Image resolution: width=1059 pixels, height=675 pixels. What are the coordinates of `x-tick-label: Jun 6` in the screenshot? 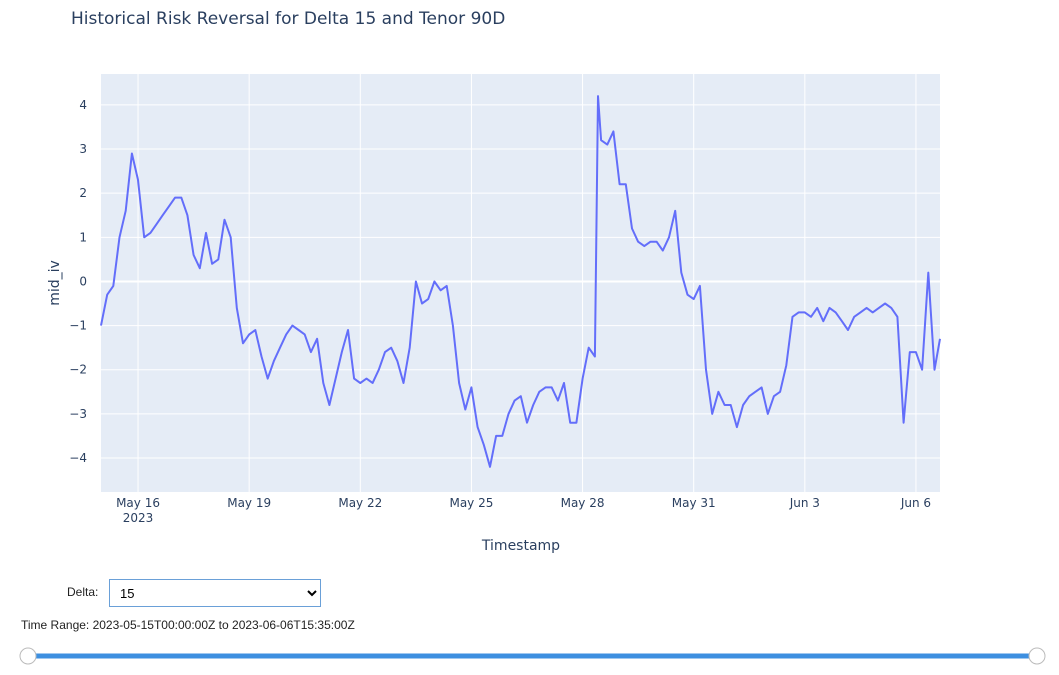 It's located at (915, 503).